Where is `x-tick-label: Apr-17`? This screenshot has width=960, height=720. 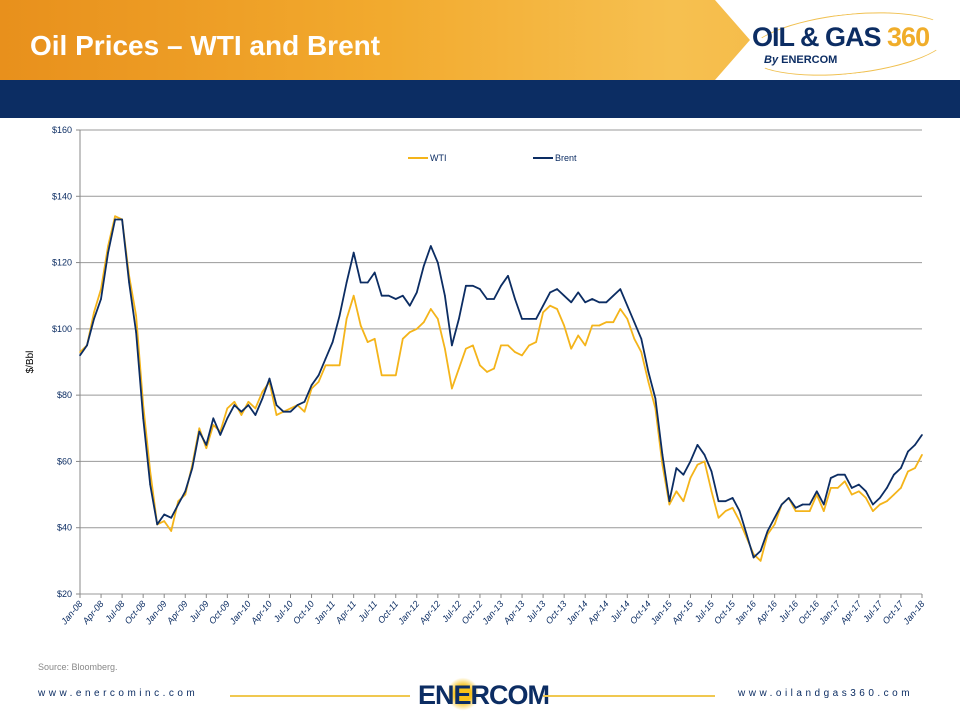 x-tick-label: Apr-17 is located at coordinates (851, 612).